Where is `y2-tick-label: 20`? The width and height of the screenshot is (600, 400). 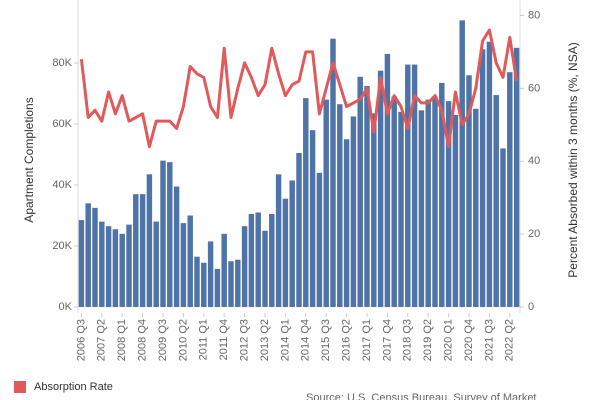 y2-tick-label: 20 is located at coordinates (534, 234).